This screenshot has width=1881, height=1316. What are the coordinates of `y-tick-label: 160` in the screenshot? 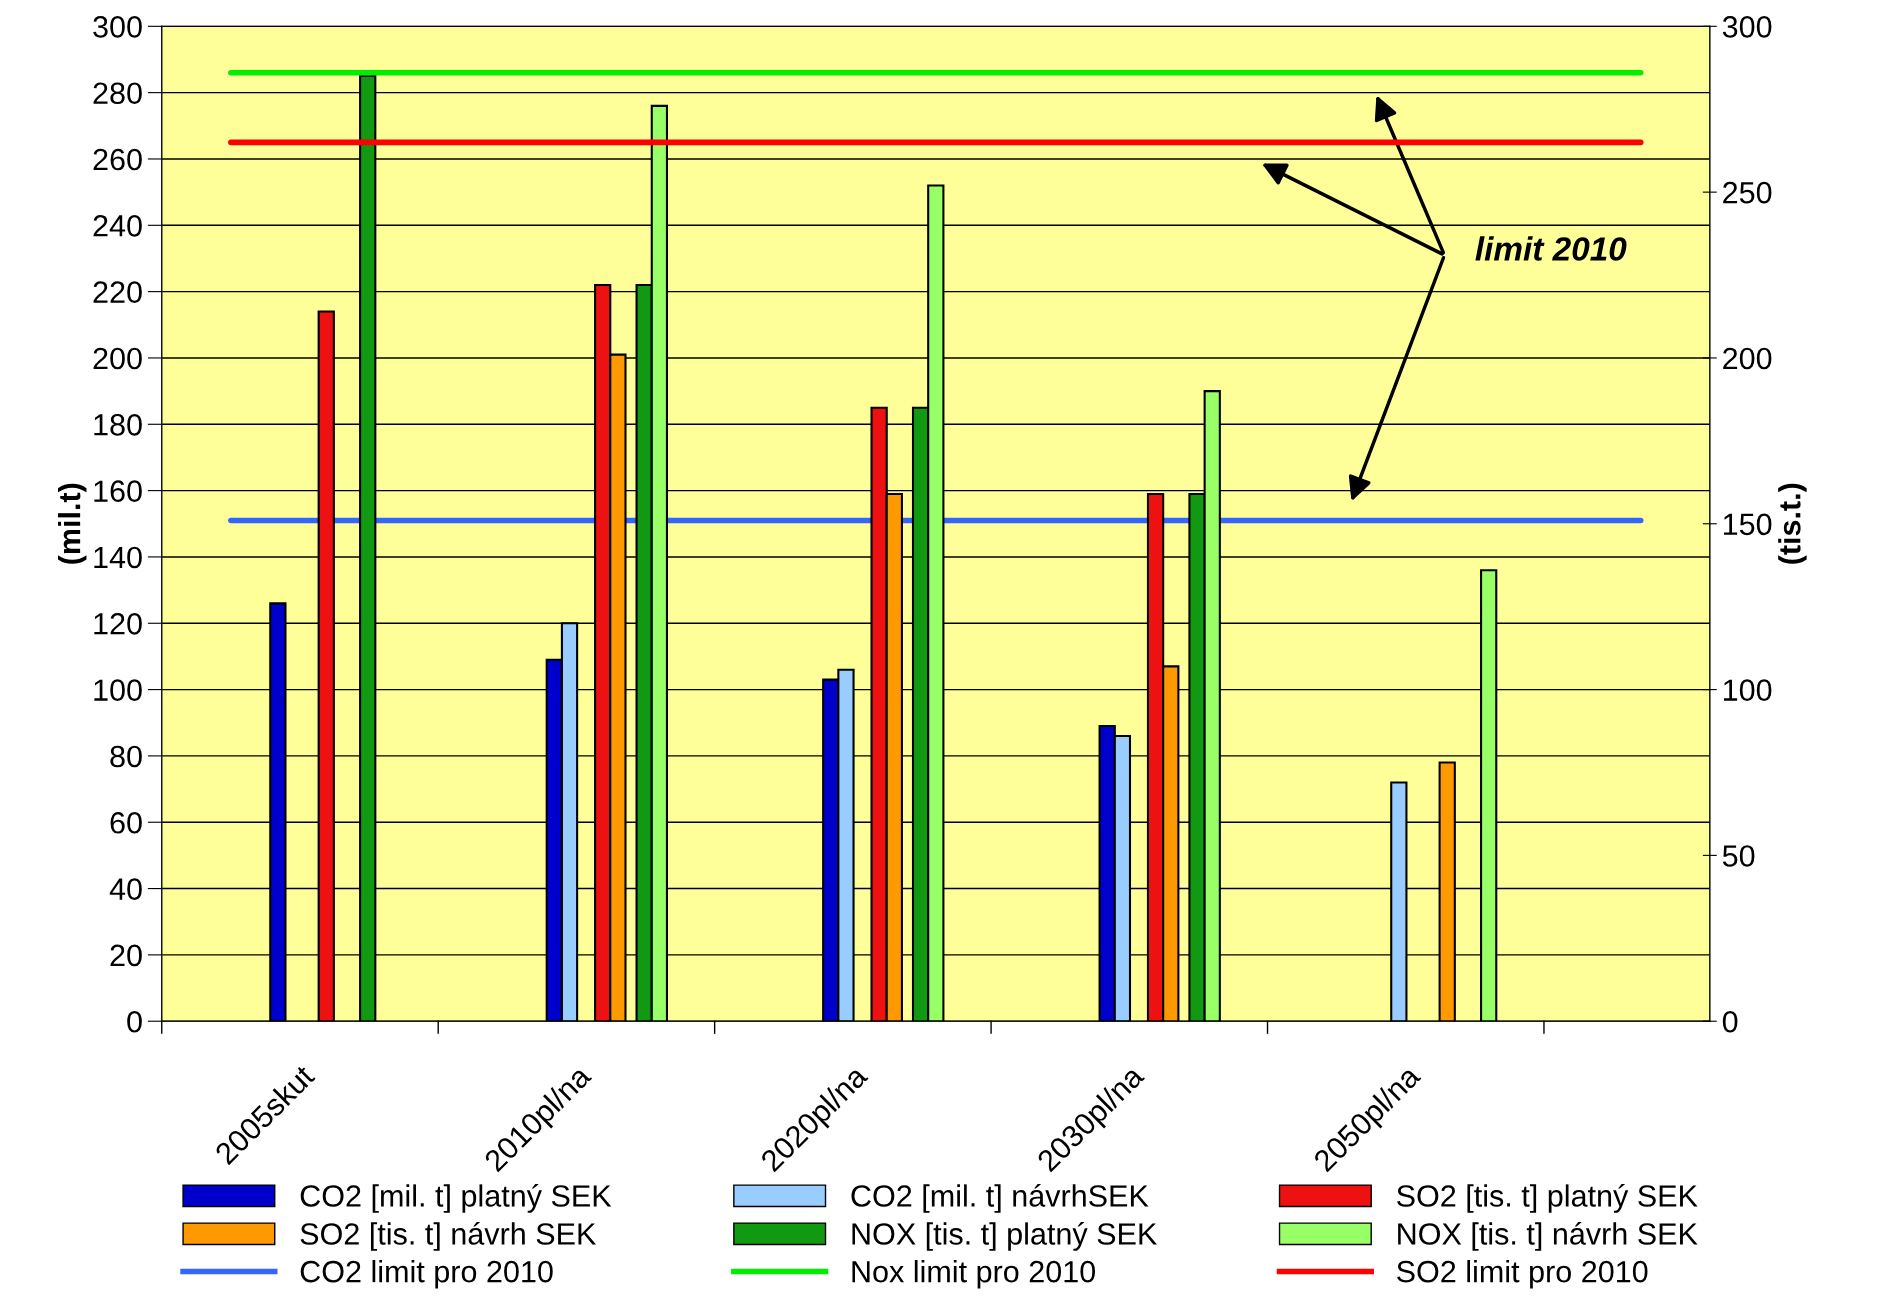 It's located at (118, 491).